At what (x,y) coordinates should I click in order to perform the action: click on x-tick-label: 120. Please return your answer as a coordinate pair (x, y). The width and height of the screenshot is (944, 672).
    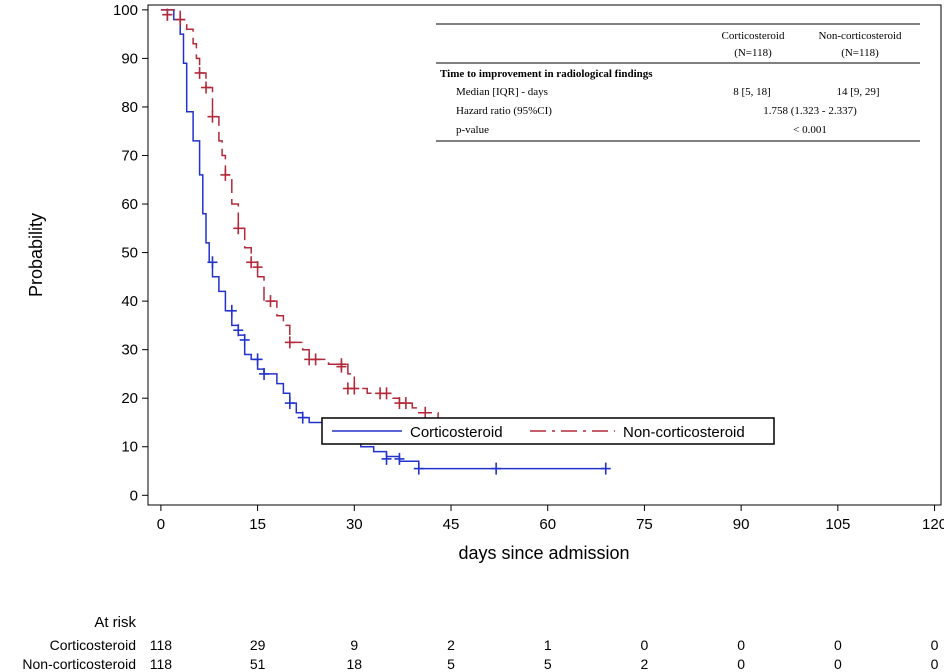
    Looking at the image, I should click on (933, 524).